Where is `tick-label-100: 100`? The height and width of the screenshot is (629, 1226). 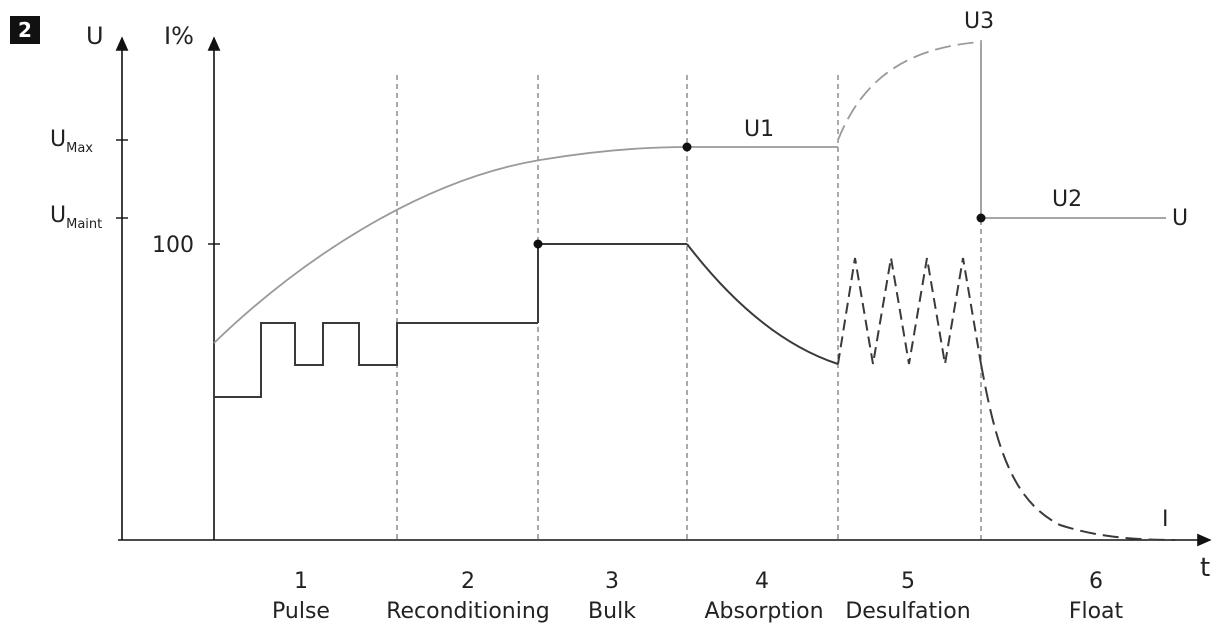 tick-label-100: 100 is located at coordinates (173, 245).